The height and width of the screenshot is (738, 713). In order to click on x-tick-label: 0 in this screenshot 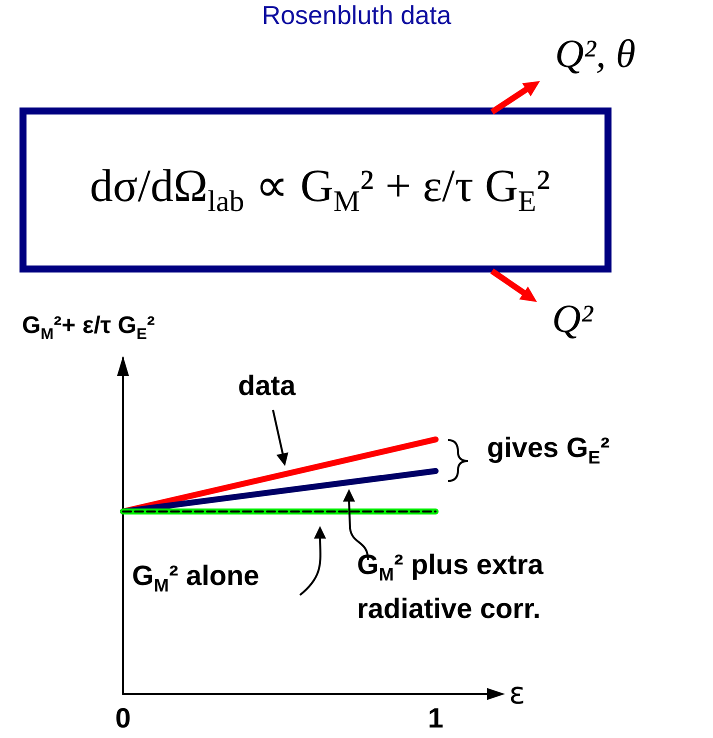, I will do `click(123, 718)`.